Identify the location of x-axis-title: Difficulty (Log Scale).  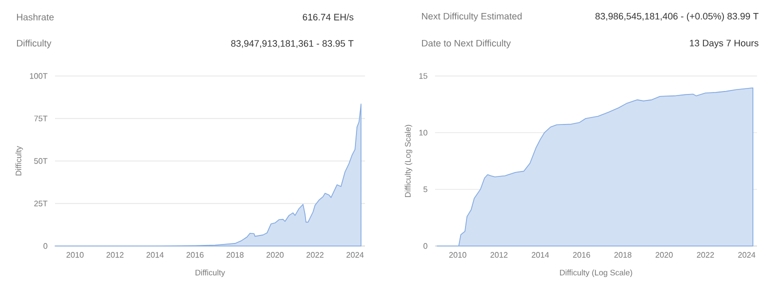
(596, 273).